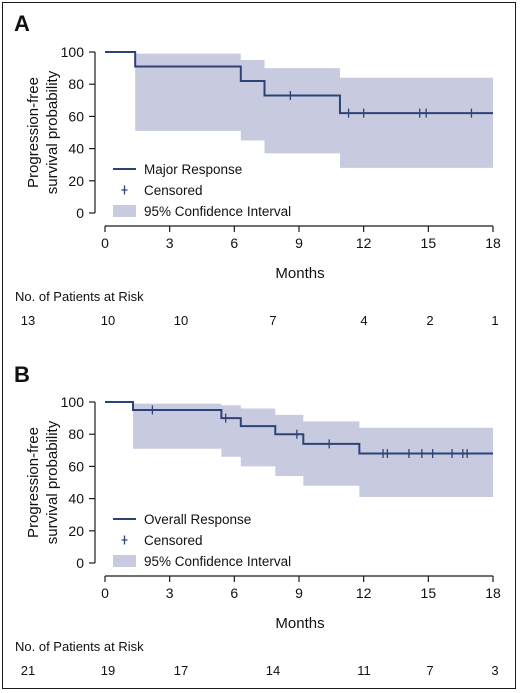 This screenshot has height=693, width=520. What do you see at coordinates (273, 670) in the screenshot?
I see `risk-count: 14` at bounding box center [273, 670].